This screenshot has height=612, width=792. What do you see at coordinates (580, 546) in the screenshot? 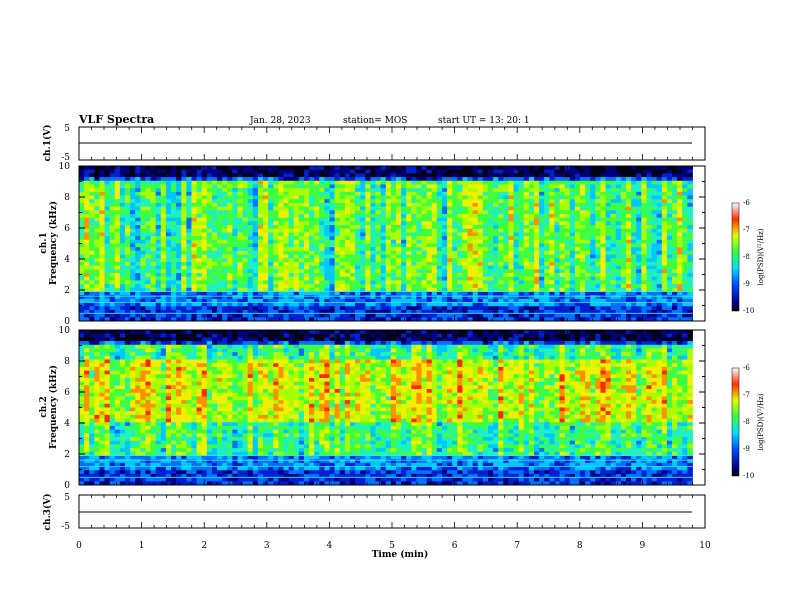
I see `x-tick-label: 8` at bounding box center [580, 546].